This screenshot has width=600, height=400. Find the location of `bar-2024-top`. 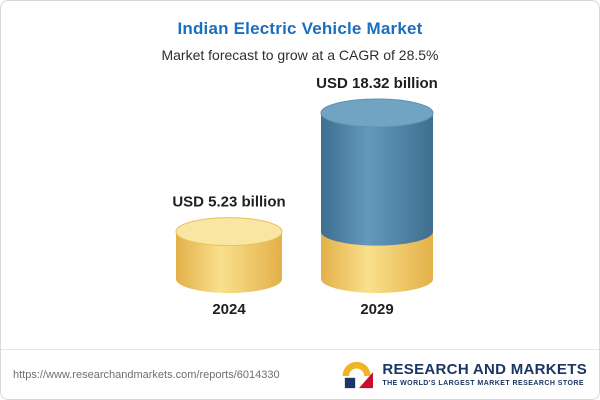

bar-2024-top is located at coordinates (229, 232).